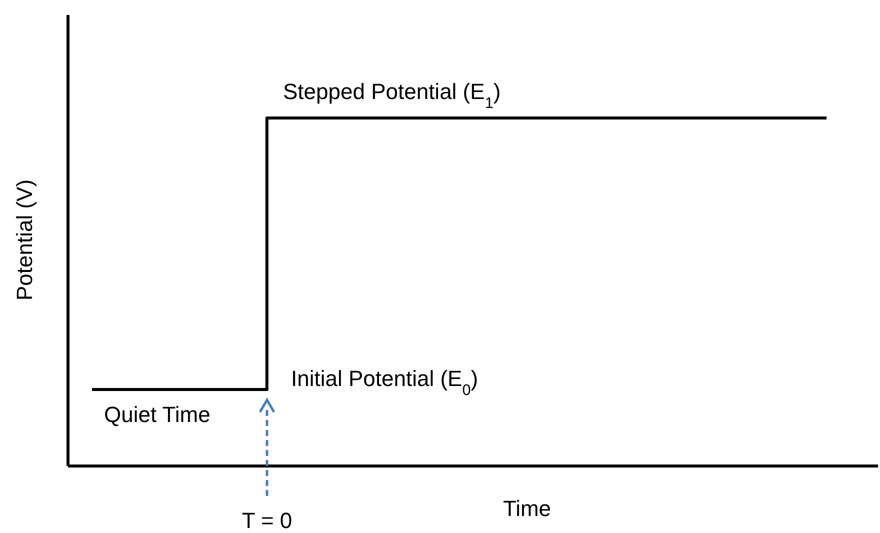 This screenshot has width=880, height=533. Describe the element at coordinates (267, 520) in the screenshot. I see `text: T = 0` at that location.